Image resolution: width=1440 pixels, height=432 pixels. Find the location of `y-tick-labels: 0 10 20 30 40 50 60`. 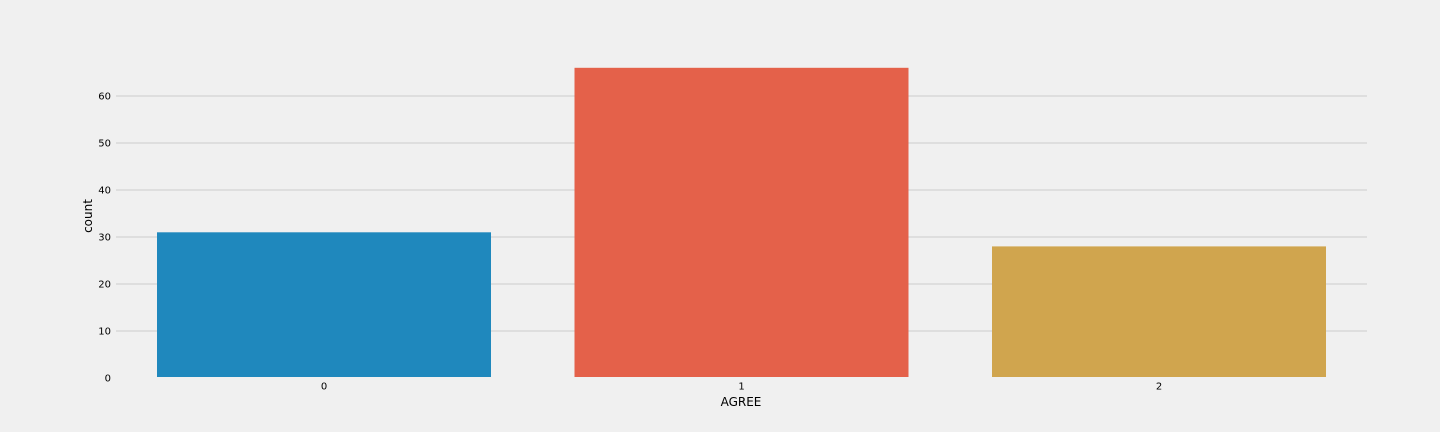

y-tick-labels: 0 10 20 30 40 50 60 is located at coordinates (104, 238).